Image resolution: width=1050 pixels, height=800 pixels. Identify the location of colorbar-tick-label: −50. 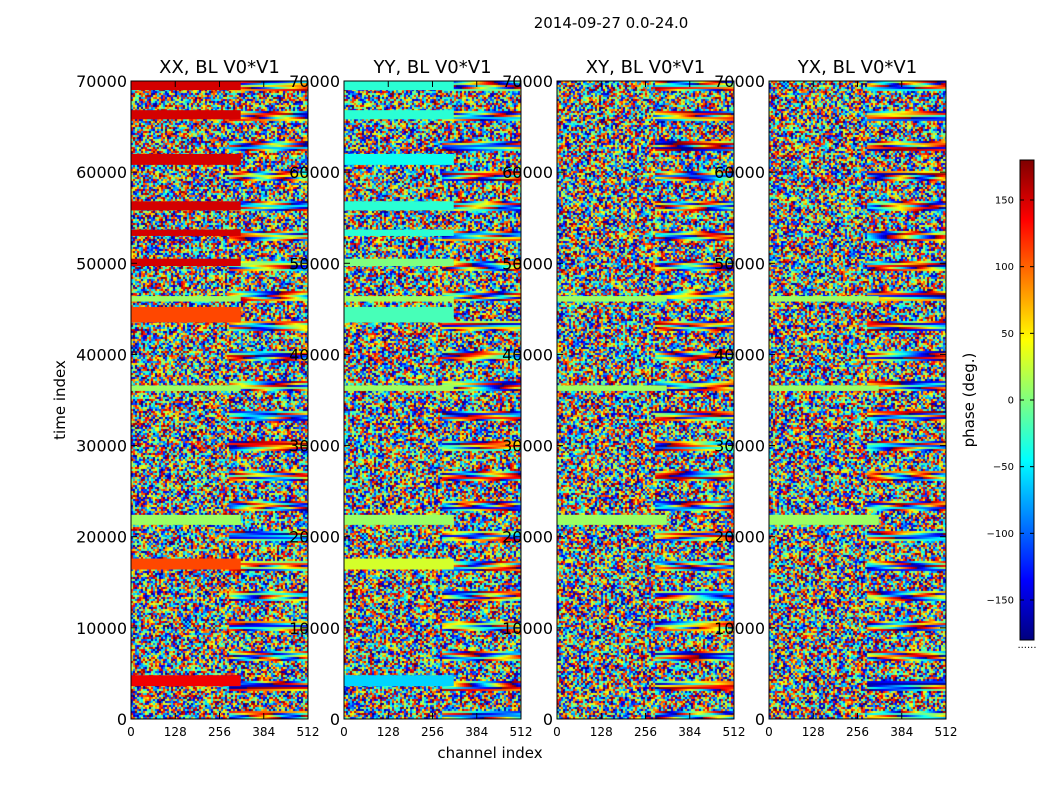
(1003, 467).